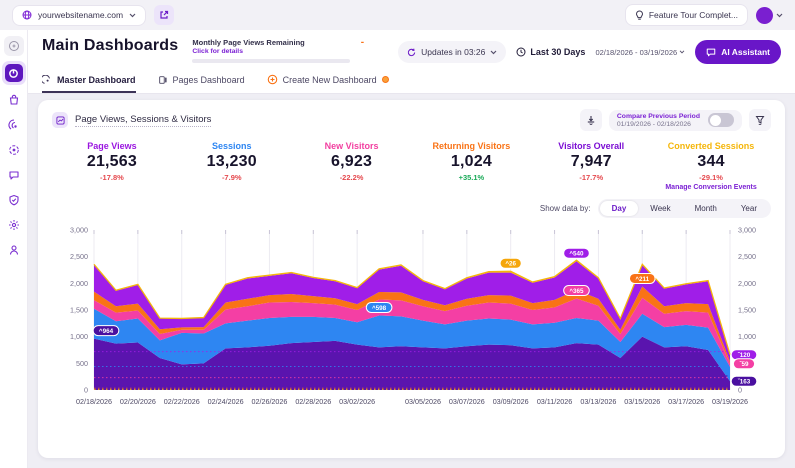  Describe the element at coordinates (112, 177) in the screenshot. I see `metric-delta: -17.8%` at that location.